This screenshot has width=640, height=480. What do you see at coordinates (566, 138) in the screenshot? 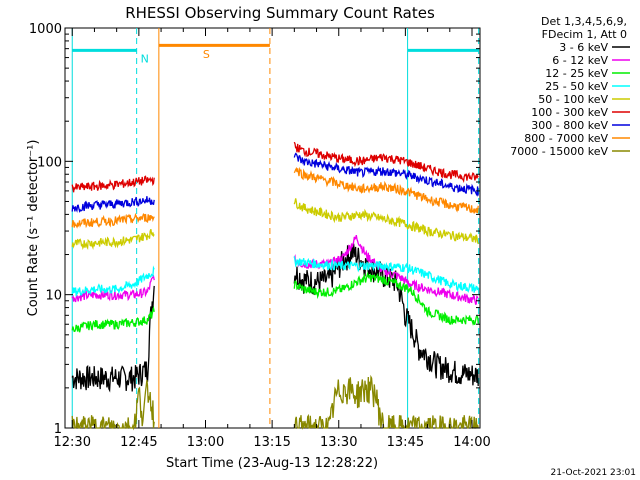
I see `legend-label: 800 - 7000 keV` at bounding box center [566, 138].